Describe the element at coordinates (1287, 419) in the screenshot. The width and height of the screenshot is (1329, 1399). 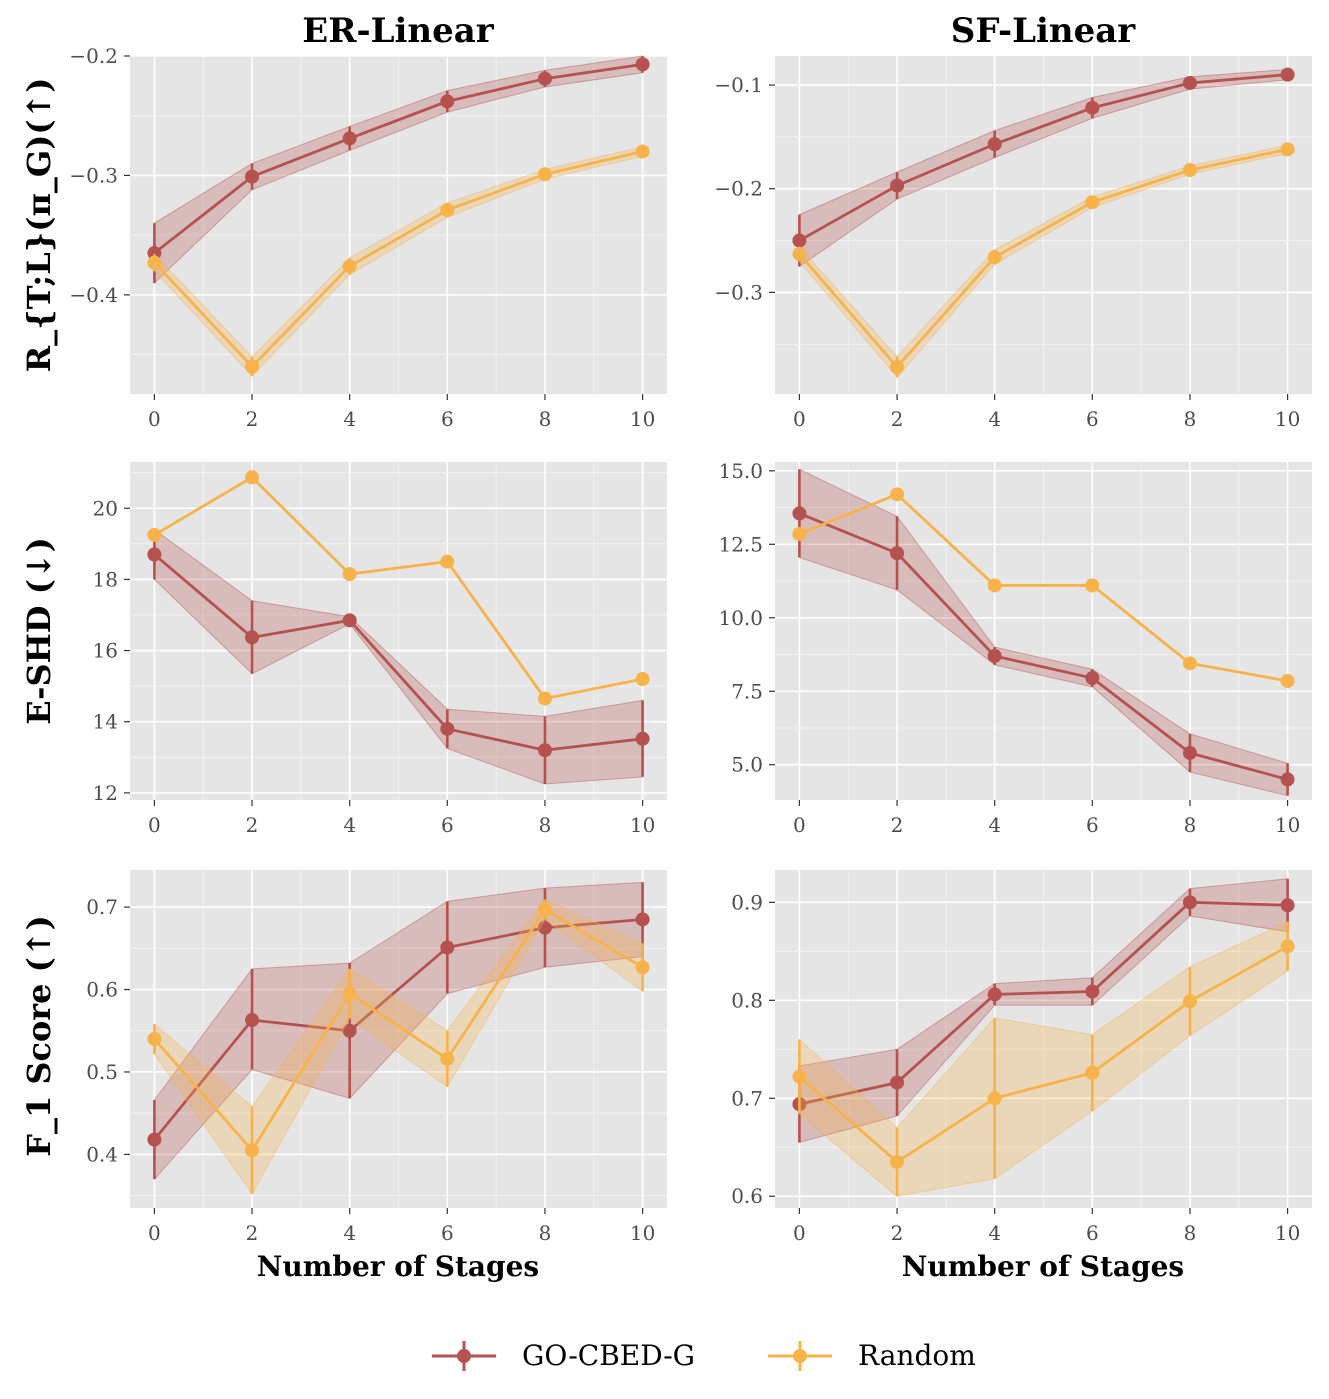
I see `x-tick-label: 10` at that location.